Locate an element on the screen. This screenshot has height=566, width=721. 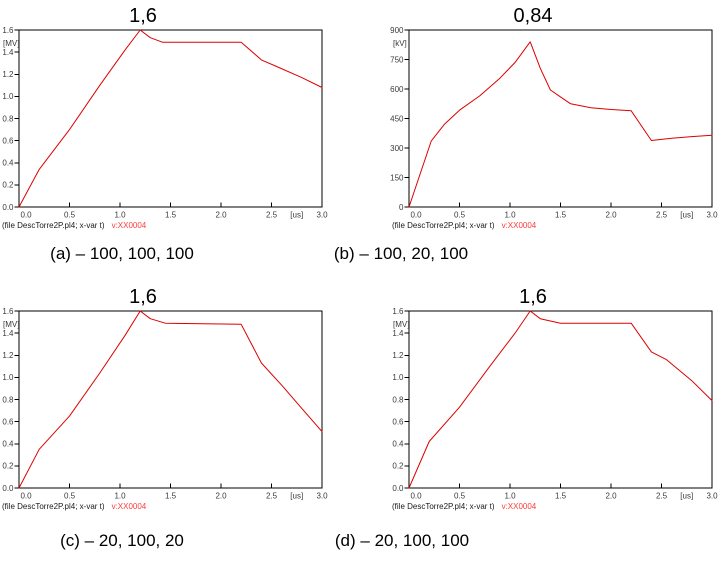
y-axis-tick-label: 750 is located at coordinates (397, 59).